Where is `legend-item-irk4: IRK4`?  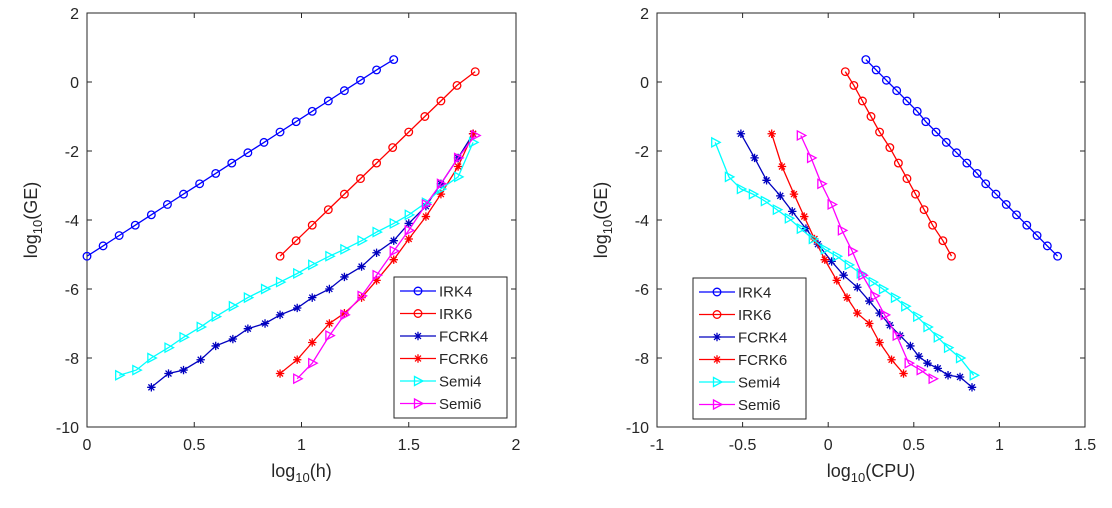
legend-item-irk4: IRK4 is located at coordinates (436, 292).